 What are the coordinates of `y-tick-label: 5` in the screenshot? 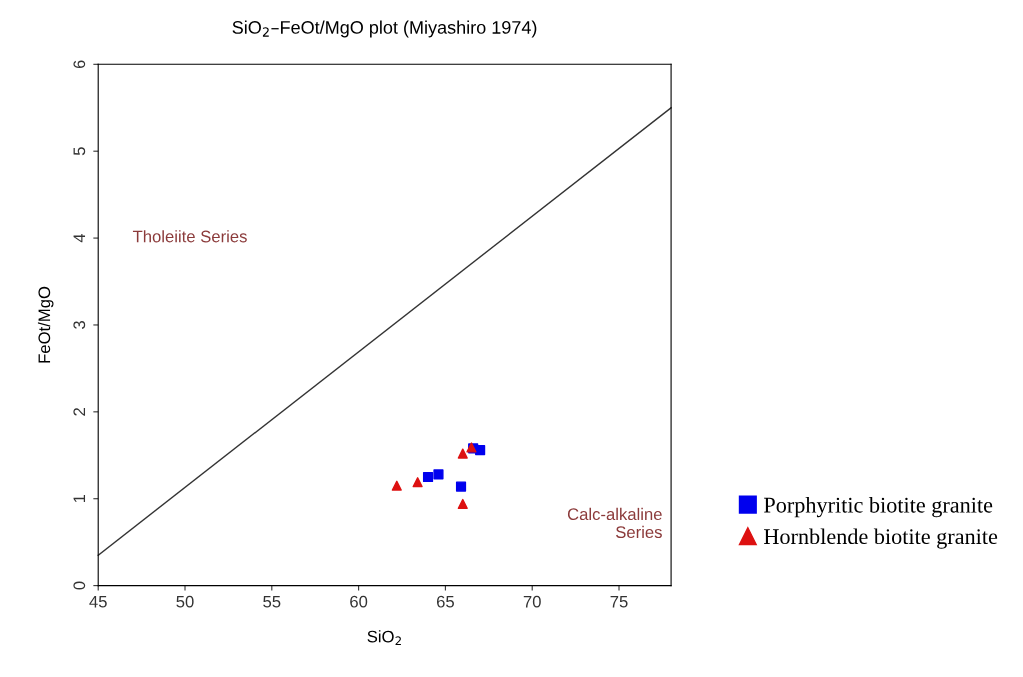 It's located at (79, 151).